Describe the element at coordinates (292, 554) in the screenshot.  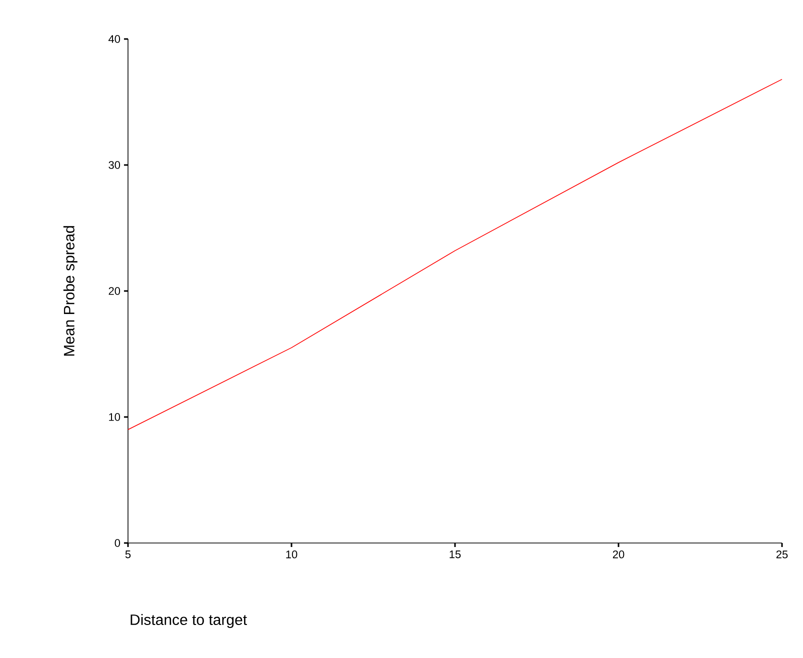
I see `x-tick-label: 10` at that location.